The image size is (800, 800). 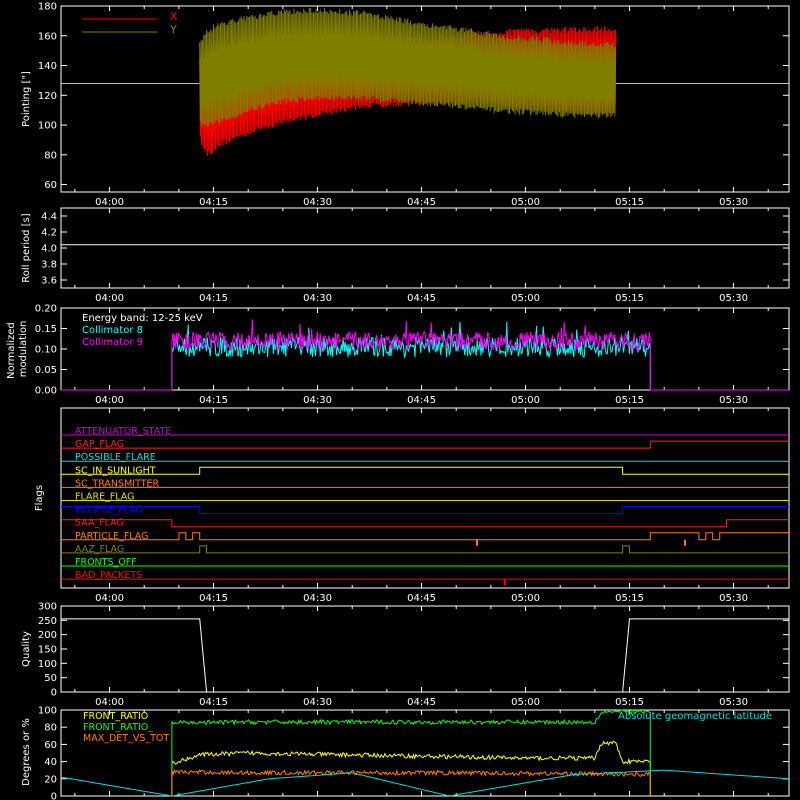 What do you see at coordinates (525, 202) in the screenshot?
I see `pointing-x-tick-label: 05:00` at bounding box center [525, 202].